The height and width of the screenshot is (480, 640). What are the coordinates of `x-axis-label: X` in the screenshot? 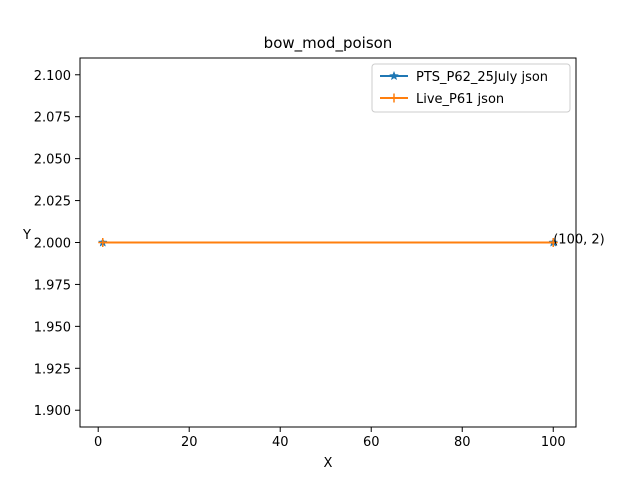 It's located at (328, 463).